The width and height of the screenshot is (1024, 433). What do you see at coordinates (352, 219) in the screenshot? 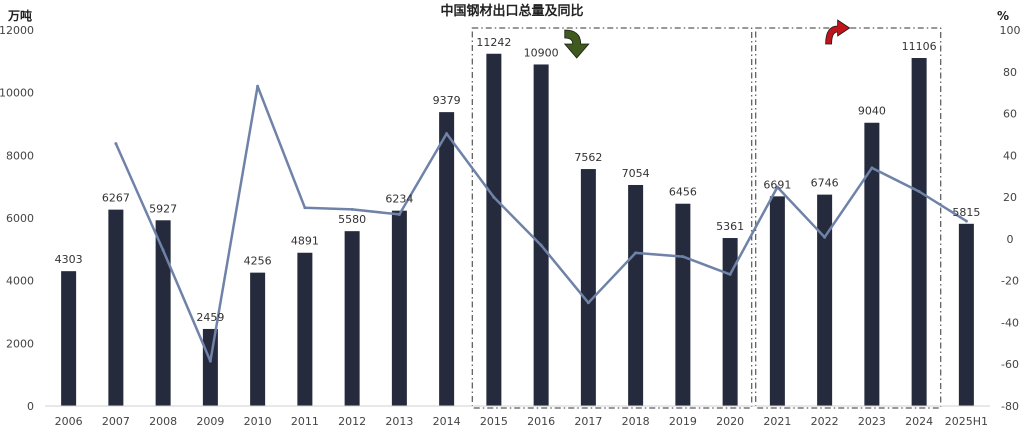
I see `bar-data-label: 5580` at bounding box center [352, 219].